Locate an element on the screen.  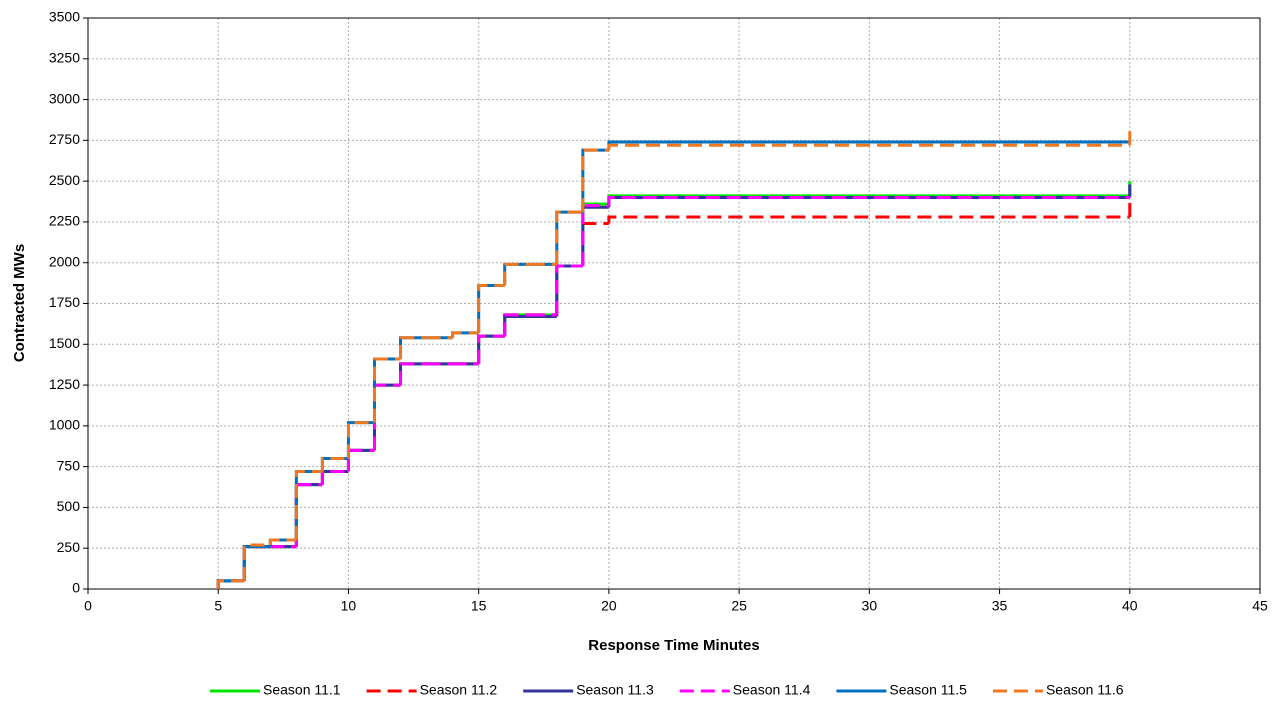
y-tick-label: 2750 is located at coordinates (64, 139).